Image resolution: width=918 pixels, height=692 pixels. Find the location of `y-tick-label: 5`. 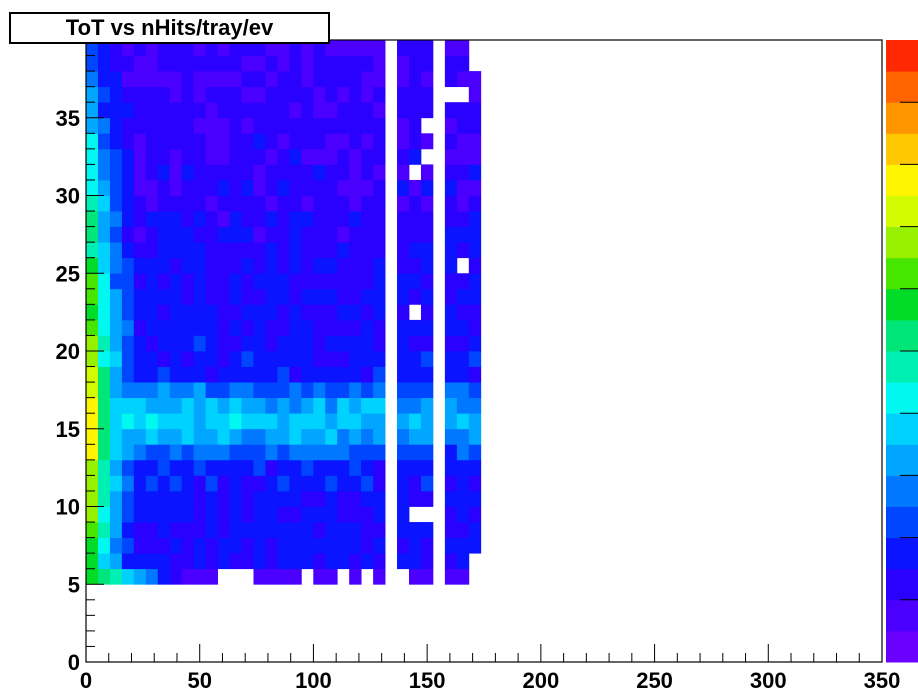

y-tick-label: 5 is located at coordinates (74, 584).